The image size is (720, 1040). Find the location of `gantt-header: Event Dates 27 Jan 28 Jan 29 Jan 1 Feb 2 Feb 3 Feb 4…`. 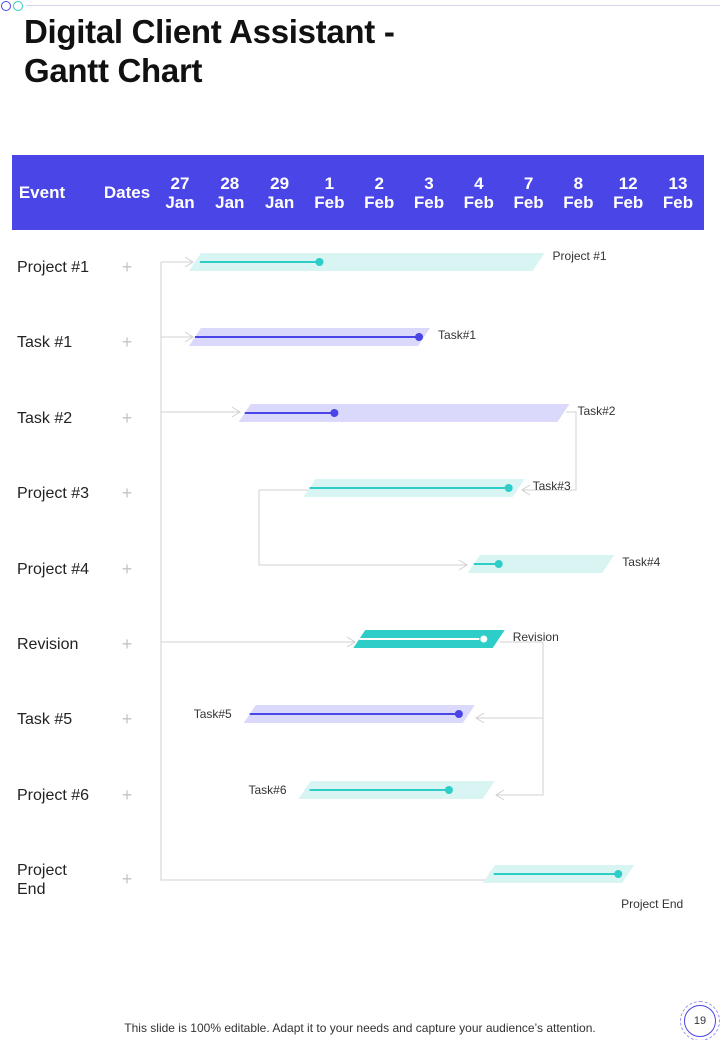

gantt-header: Event Dates 27 Jan 28 Jan 29 Jan 1 Feb 2 Feb 3 Feb 4… is located at coordinates (358, 192).